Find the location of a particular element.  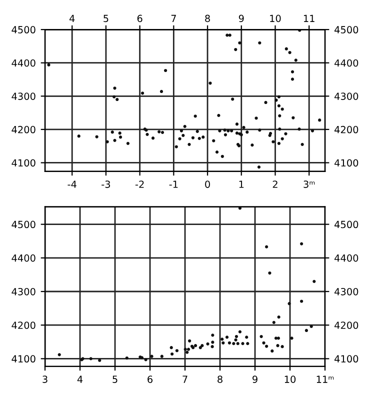

x-tick-label: 8 is located at coordinates (220, 379).